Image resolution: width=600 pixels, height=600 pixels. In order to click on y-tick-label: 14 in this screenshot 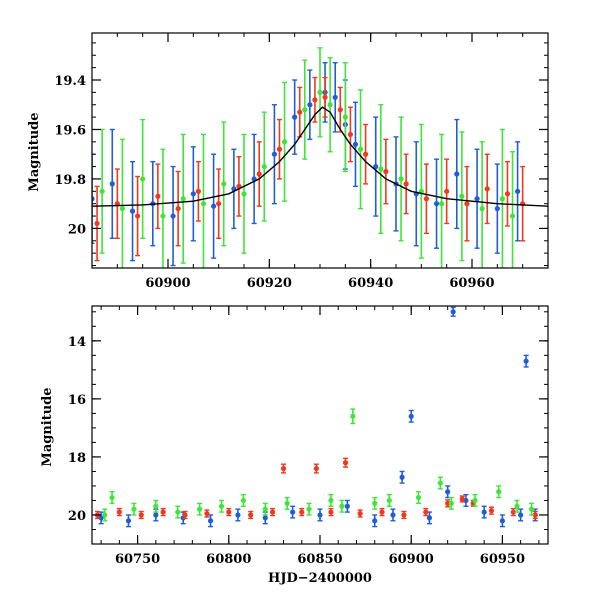, I will do `click(77, 342)`.